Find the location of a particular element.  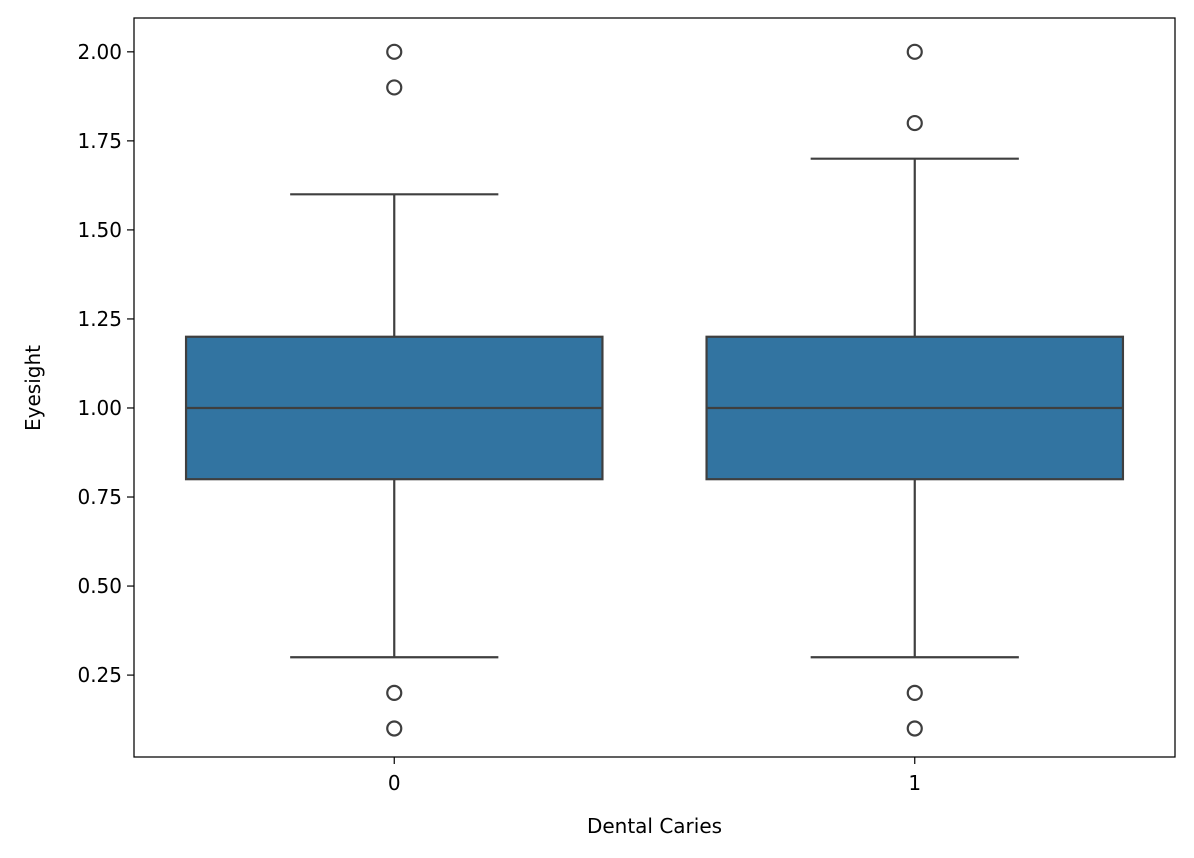

y-axis: 0.25 0.50 0.75 1.00 1.25 1.50 1.75 2.00 is located at coordinates (105, 363).